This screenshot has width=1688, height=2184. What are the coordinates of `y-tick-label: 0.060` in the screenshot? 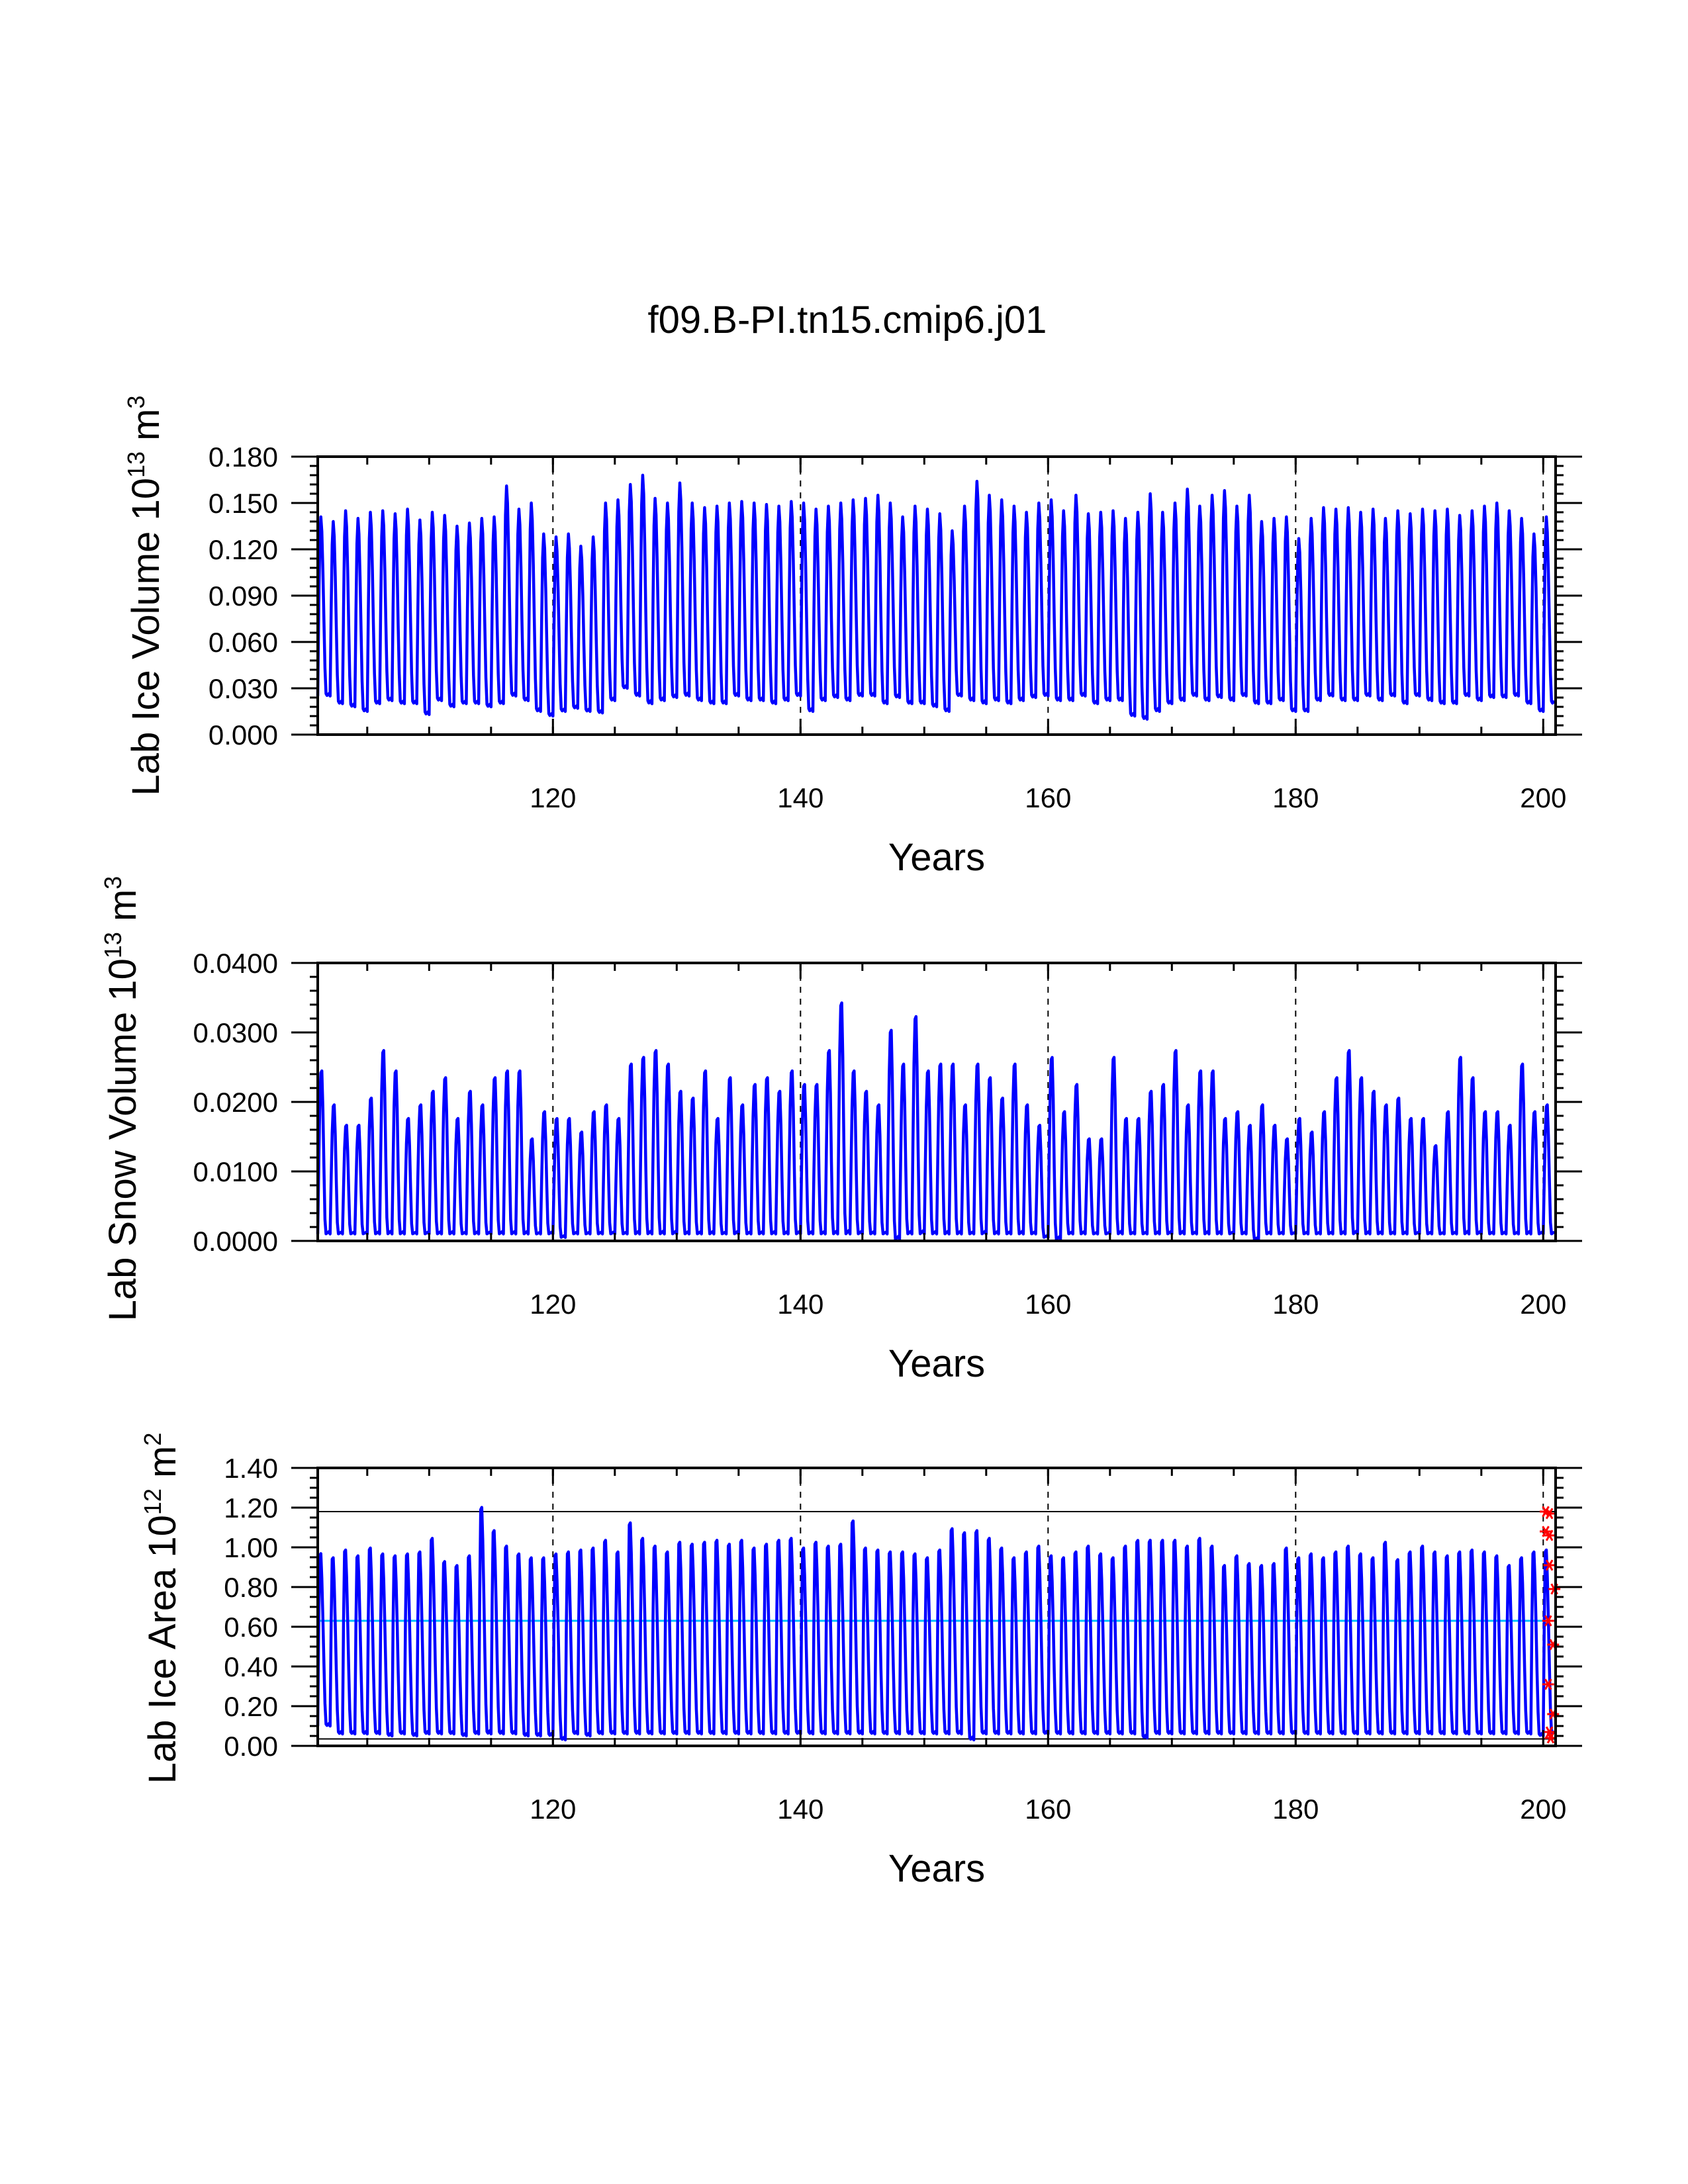 It's located at (243, 643).